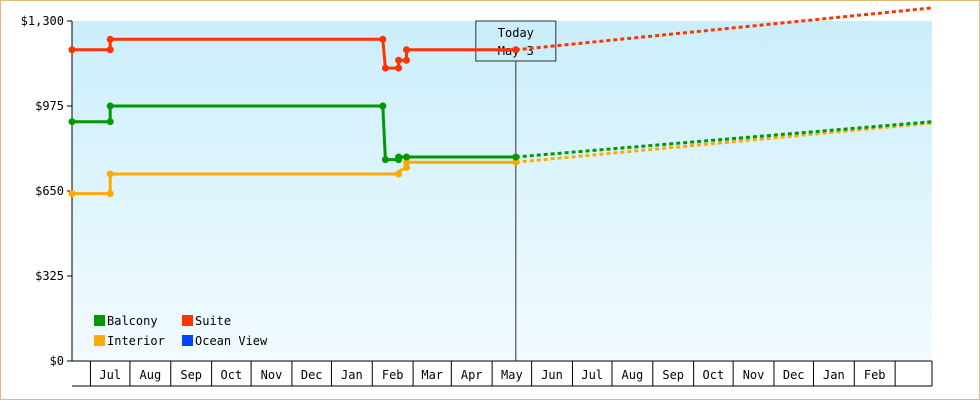 The image size is (980, 401). What do you see at coordinates (49, 276) in the screenshot?
I see `y-tick-label: $325` at bounding box center [49, 276].